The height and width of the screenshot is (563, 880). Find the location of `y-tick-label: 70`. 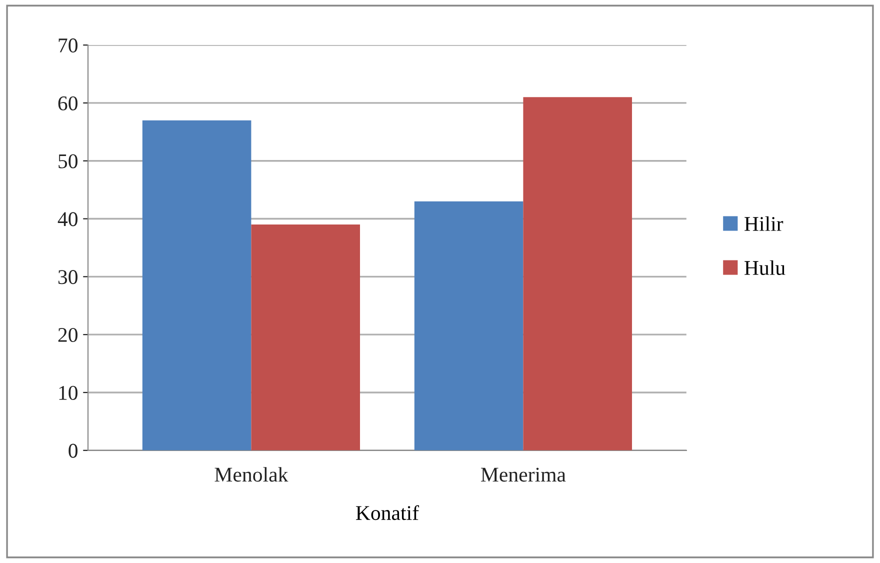

y-tick-label: 70 is located at coordinates (68, 45).